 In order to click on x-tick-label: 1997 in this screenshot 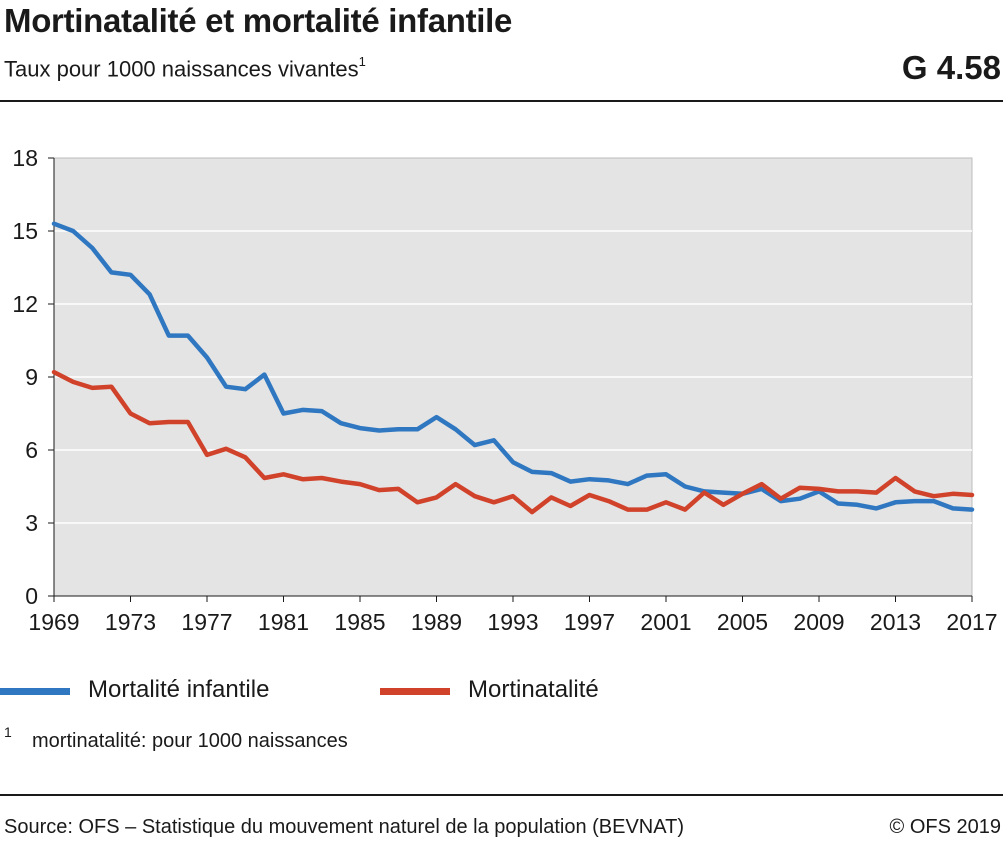, I will do `click(589, 622)`.